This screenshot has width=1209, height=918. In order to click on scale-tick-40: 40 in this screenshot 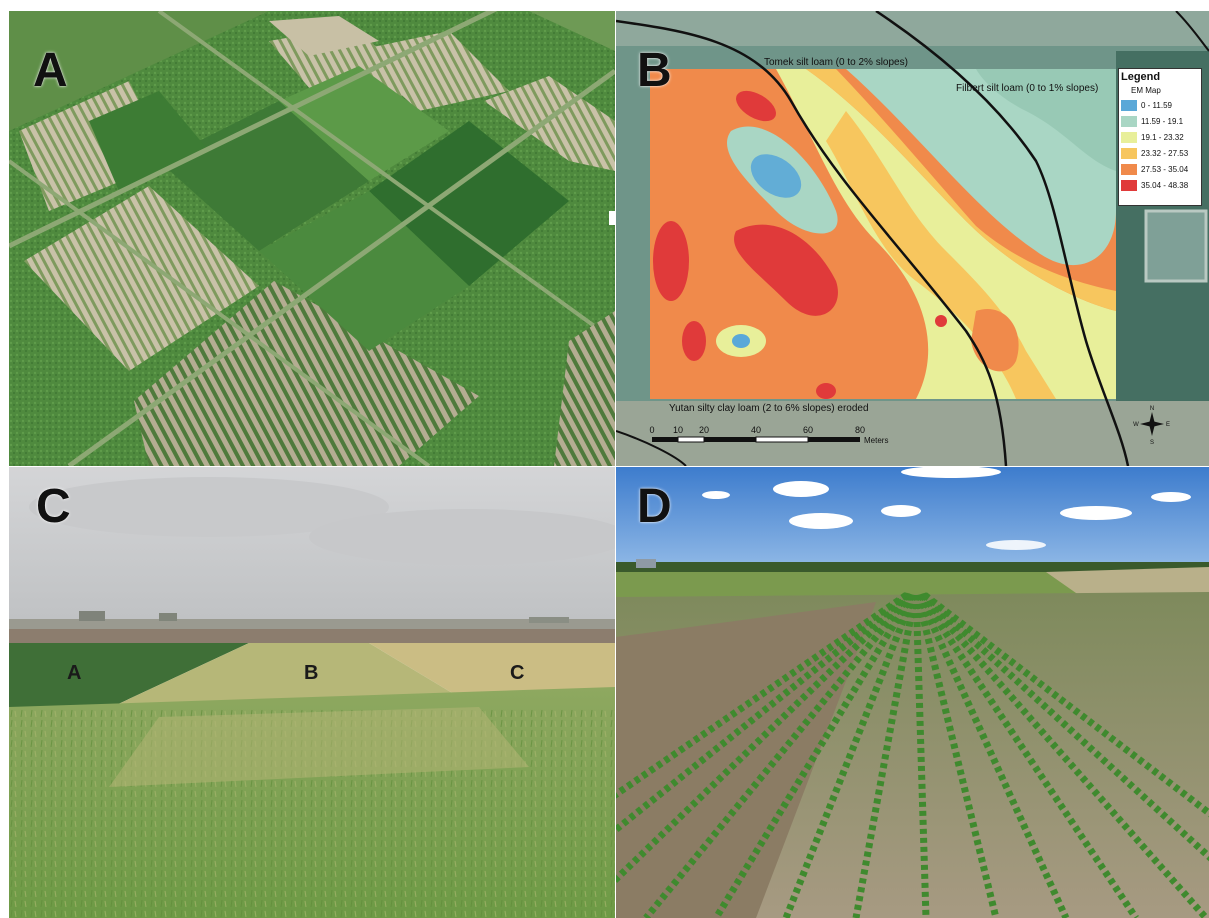, I will do `click(756, 430)`.